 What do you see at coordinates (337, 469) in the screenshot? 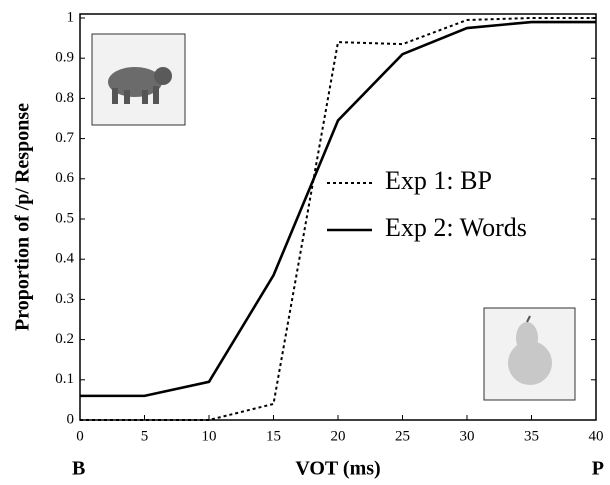
I see `x-axis-label: VOT (ms)` at bounding box center [337, 469].